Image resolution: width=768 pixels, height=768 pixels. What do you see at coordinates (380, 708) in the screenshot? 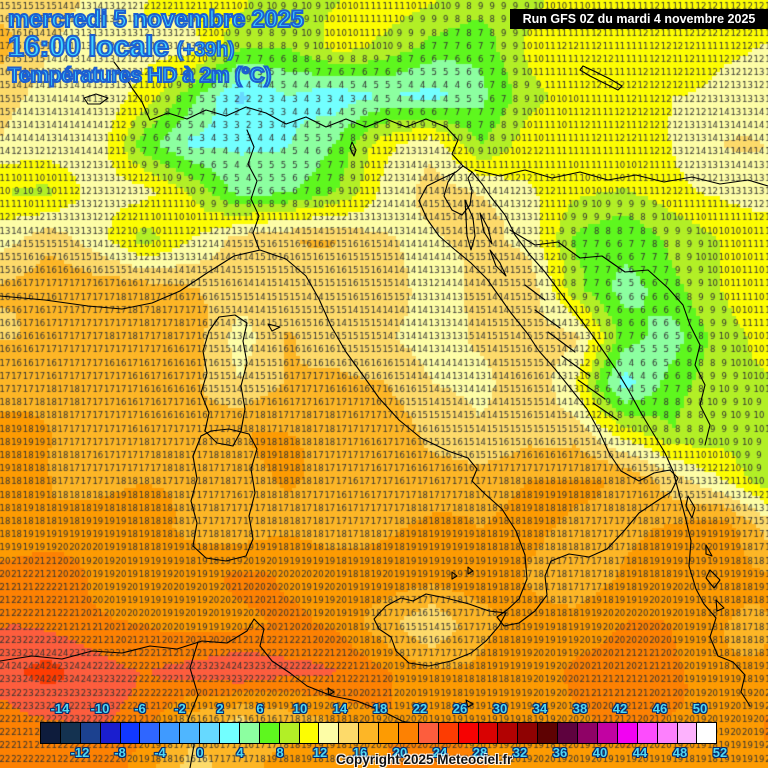
I see `colorbar-tick: 18` at bounding box center [380, 708].